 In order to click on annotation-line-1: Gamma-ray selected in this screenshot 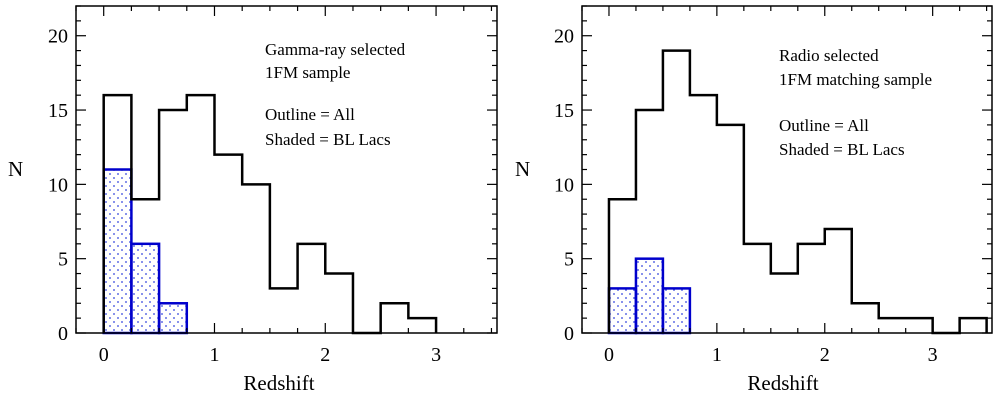, I will do `click(335, 49)`.